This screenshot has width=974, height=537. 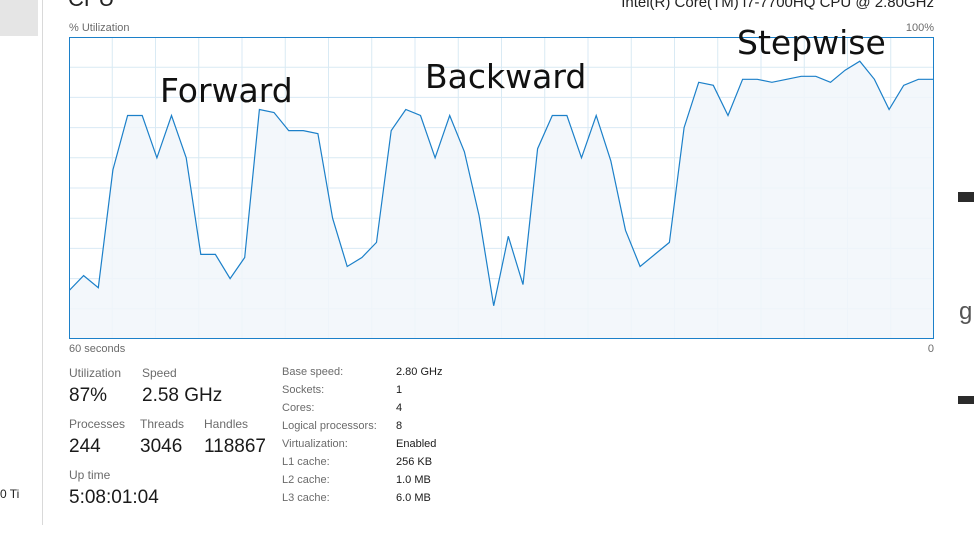 What do you see at coordinates (315, 444) in the screenshot?
I see `virtualization-label: Virtualization:` at bounding box center [315, 444].